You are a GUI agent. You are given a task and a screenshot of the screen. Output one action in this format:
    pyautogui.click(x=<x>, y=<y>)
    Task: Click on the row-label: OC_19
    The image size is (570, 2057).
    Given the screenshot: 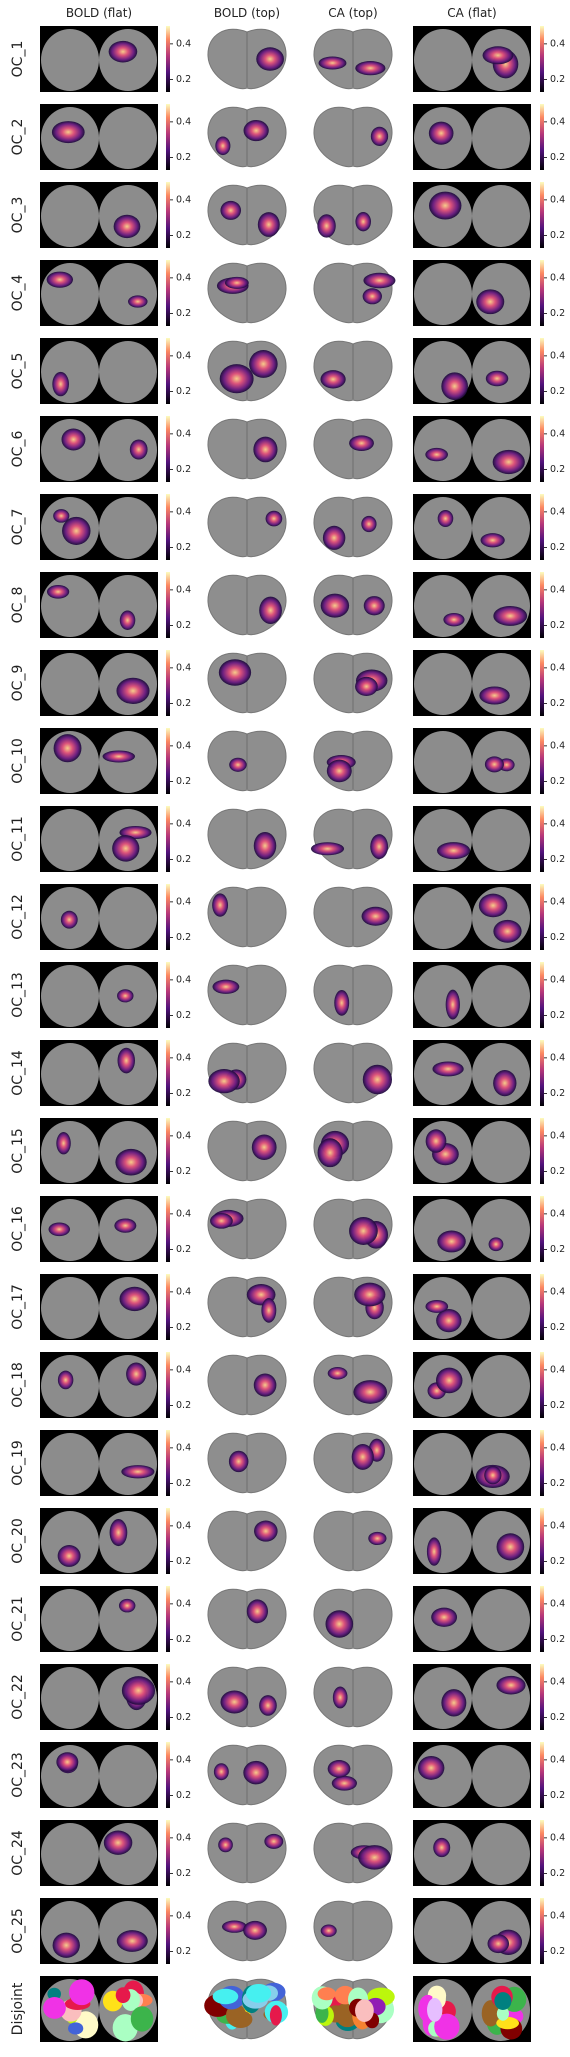 What is the action you would take?
    pyautogui.click(x=18, y=1463)
    